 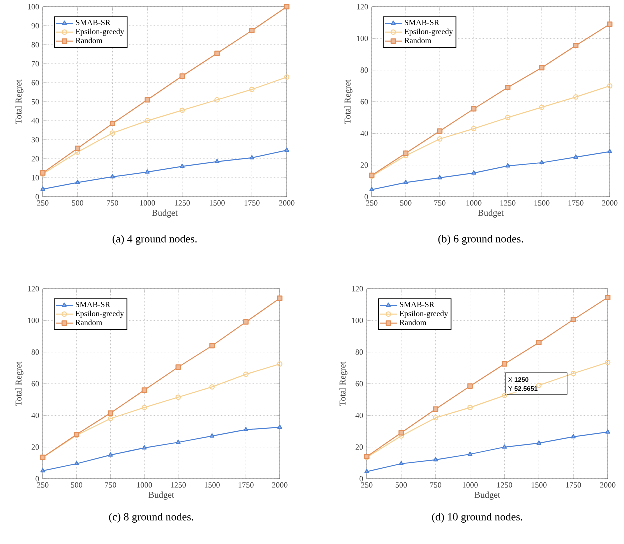 What do you see at coordinates (481, 240) in the screenshot?
I see `text: (b) 6 ground nodes.` at bounding box center [481, 240].